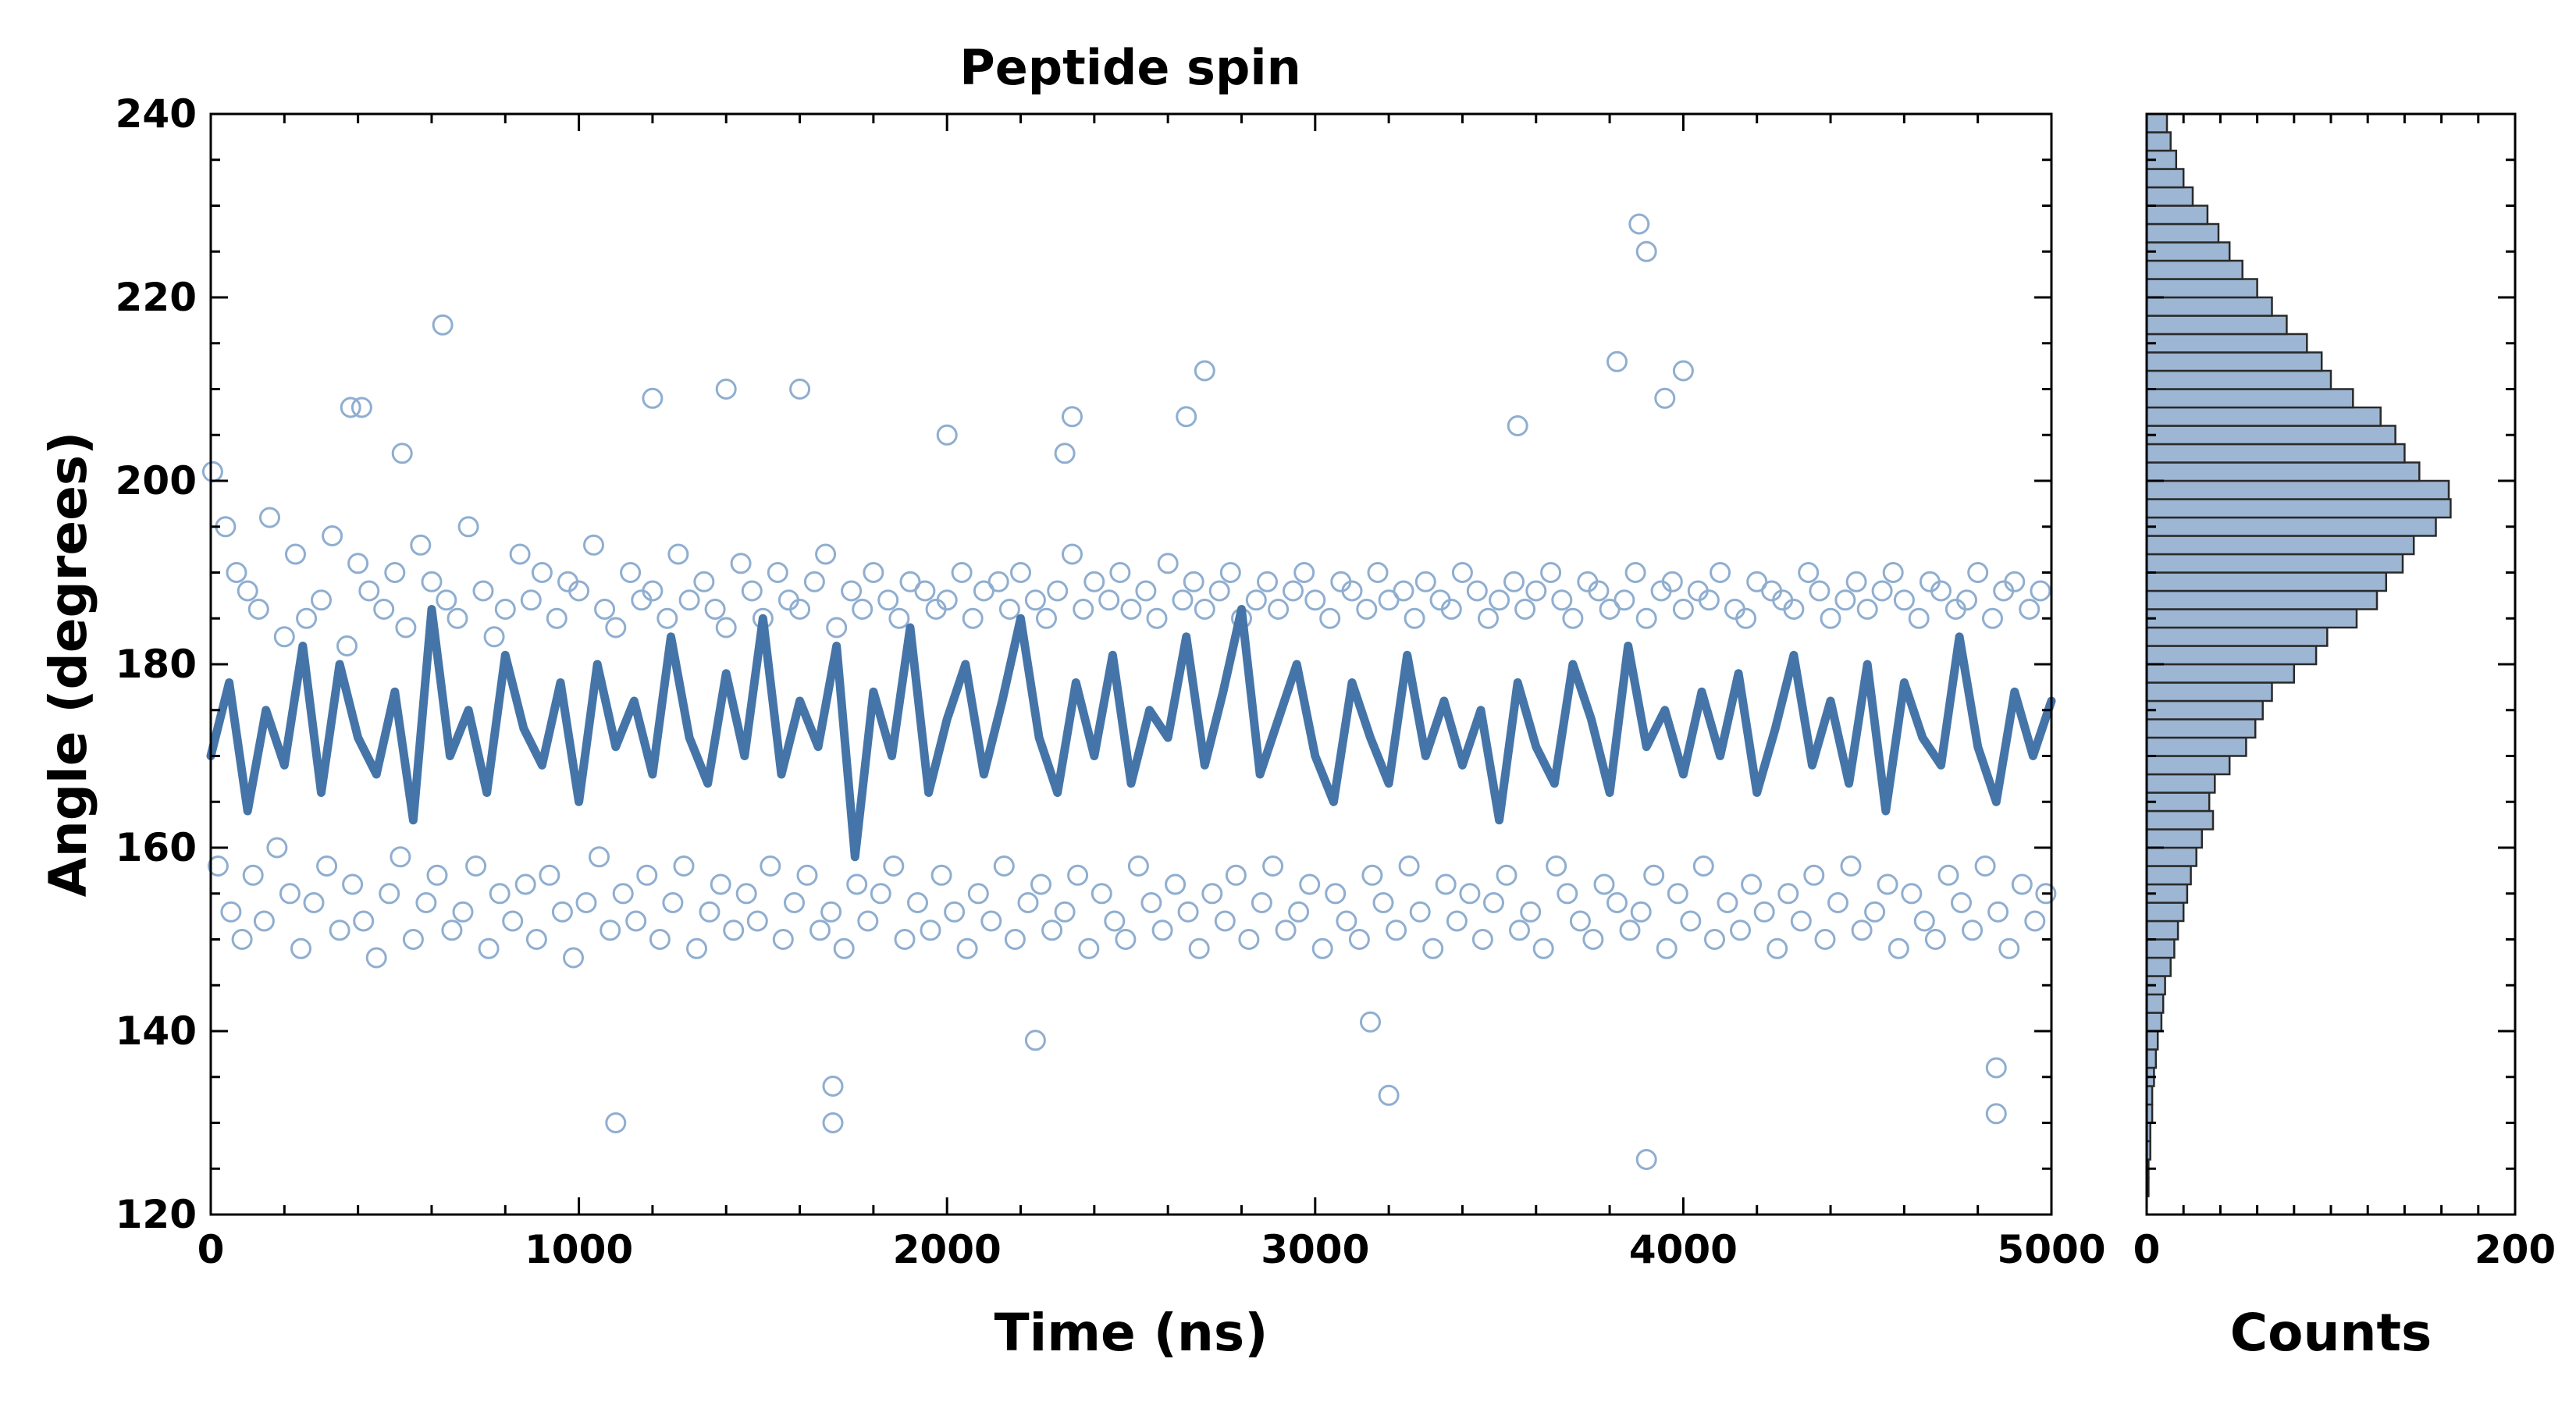 This screenshot has width=2576, height=1405. Describe the element at coordinates (156, 1031) in the screenshot. I see `y-tick-label: 140` at that location.